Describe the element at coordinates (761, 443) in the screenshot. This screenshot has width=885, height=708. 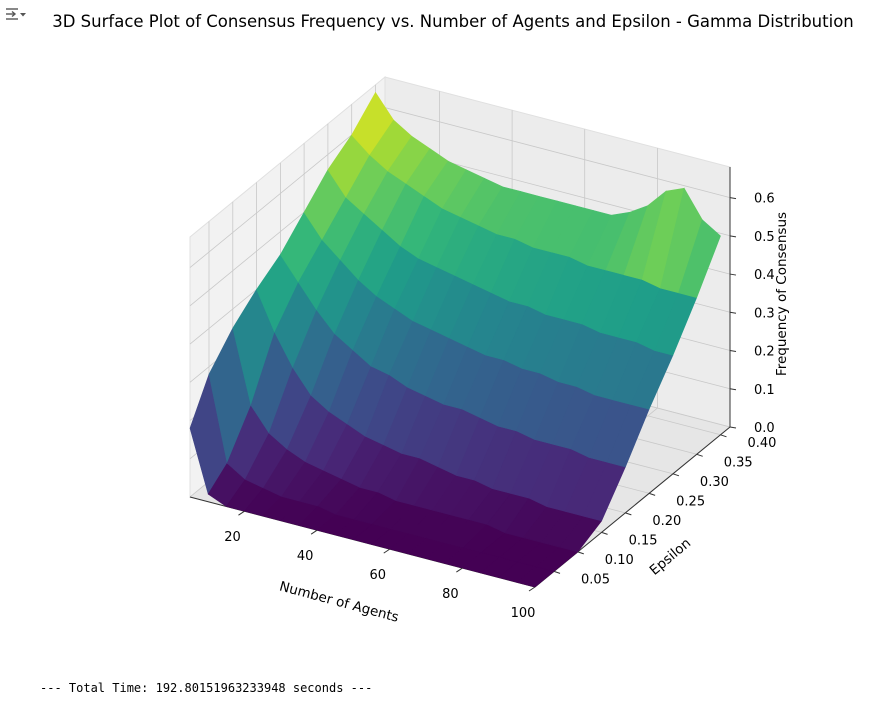
I see `y-tick-label: 0.40` at that location.